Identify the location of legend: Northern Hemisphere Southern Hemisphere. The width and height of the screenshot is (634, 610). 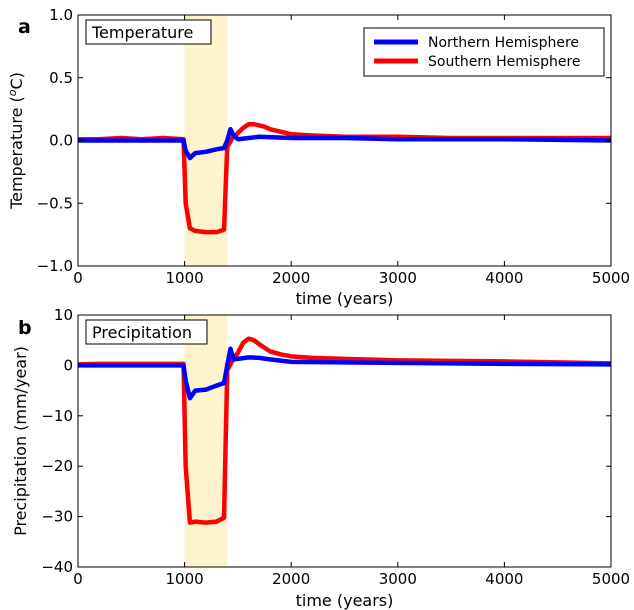
(484, 52).